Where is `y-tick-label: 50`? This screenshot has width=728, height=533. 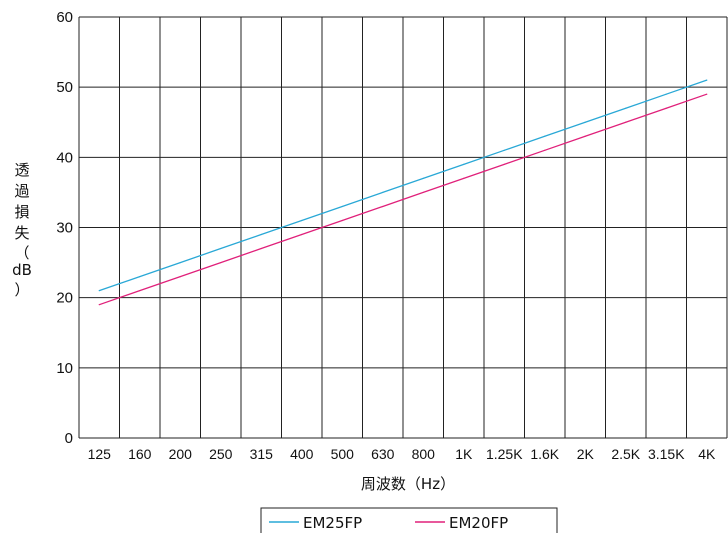
y-tick-label: 50 is located at coordinates (64, 87).